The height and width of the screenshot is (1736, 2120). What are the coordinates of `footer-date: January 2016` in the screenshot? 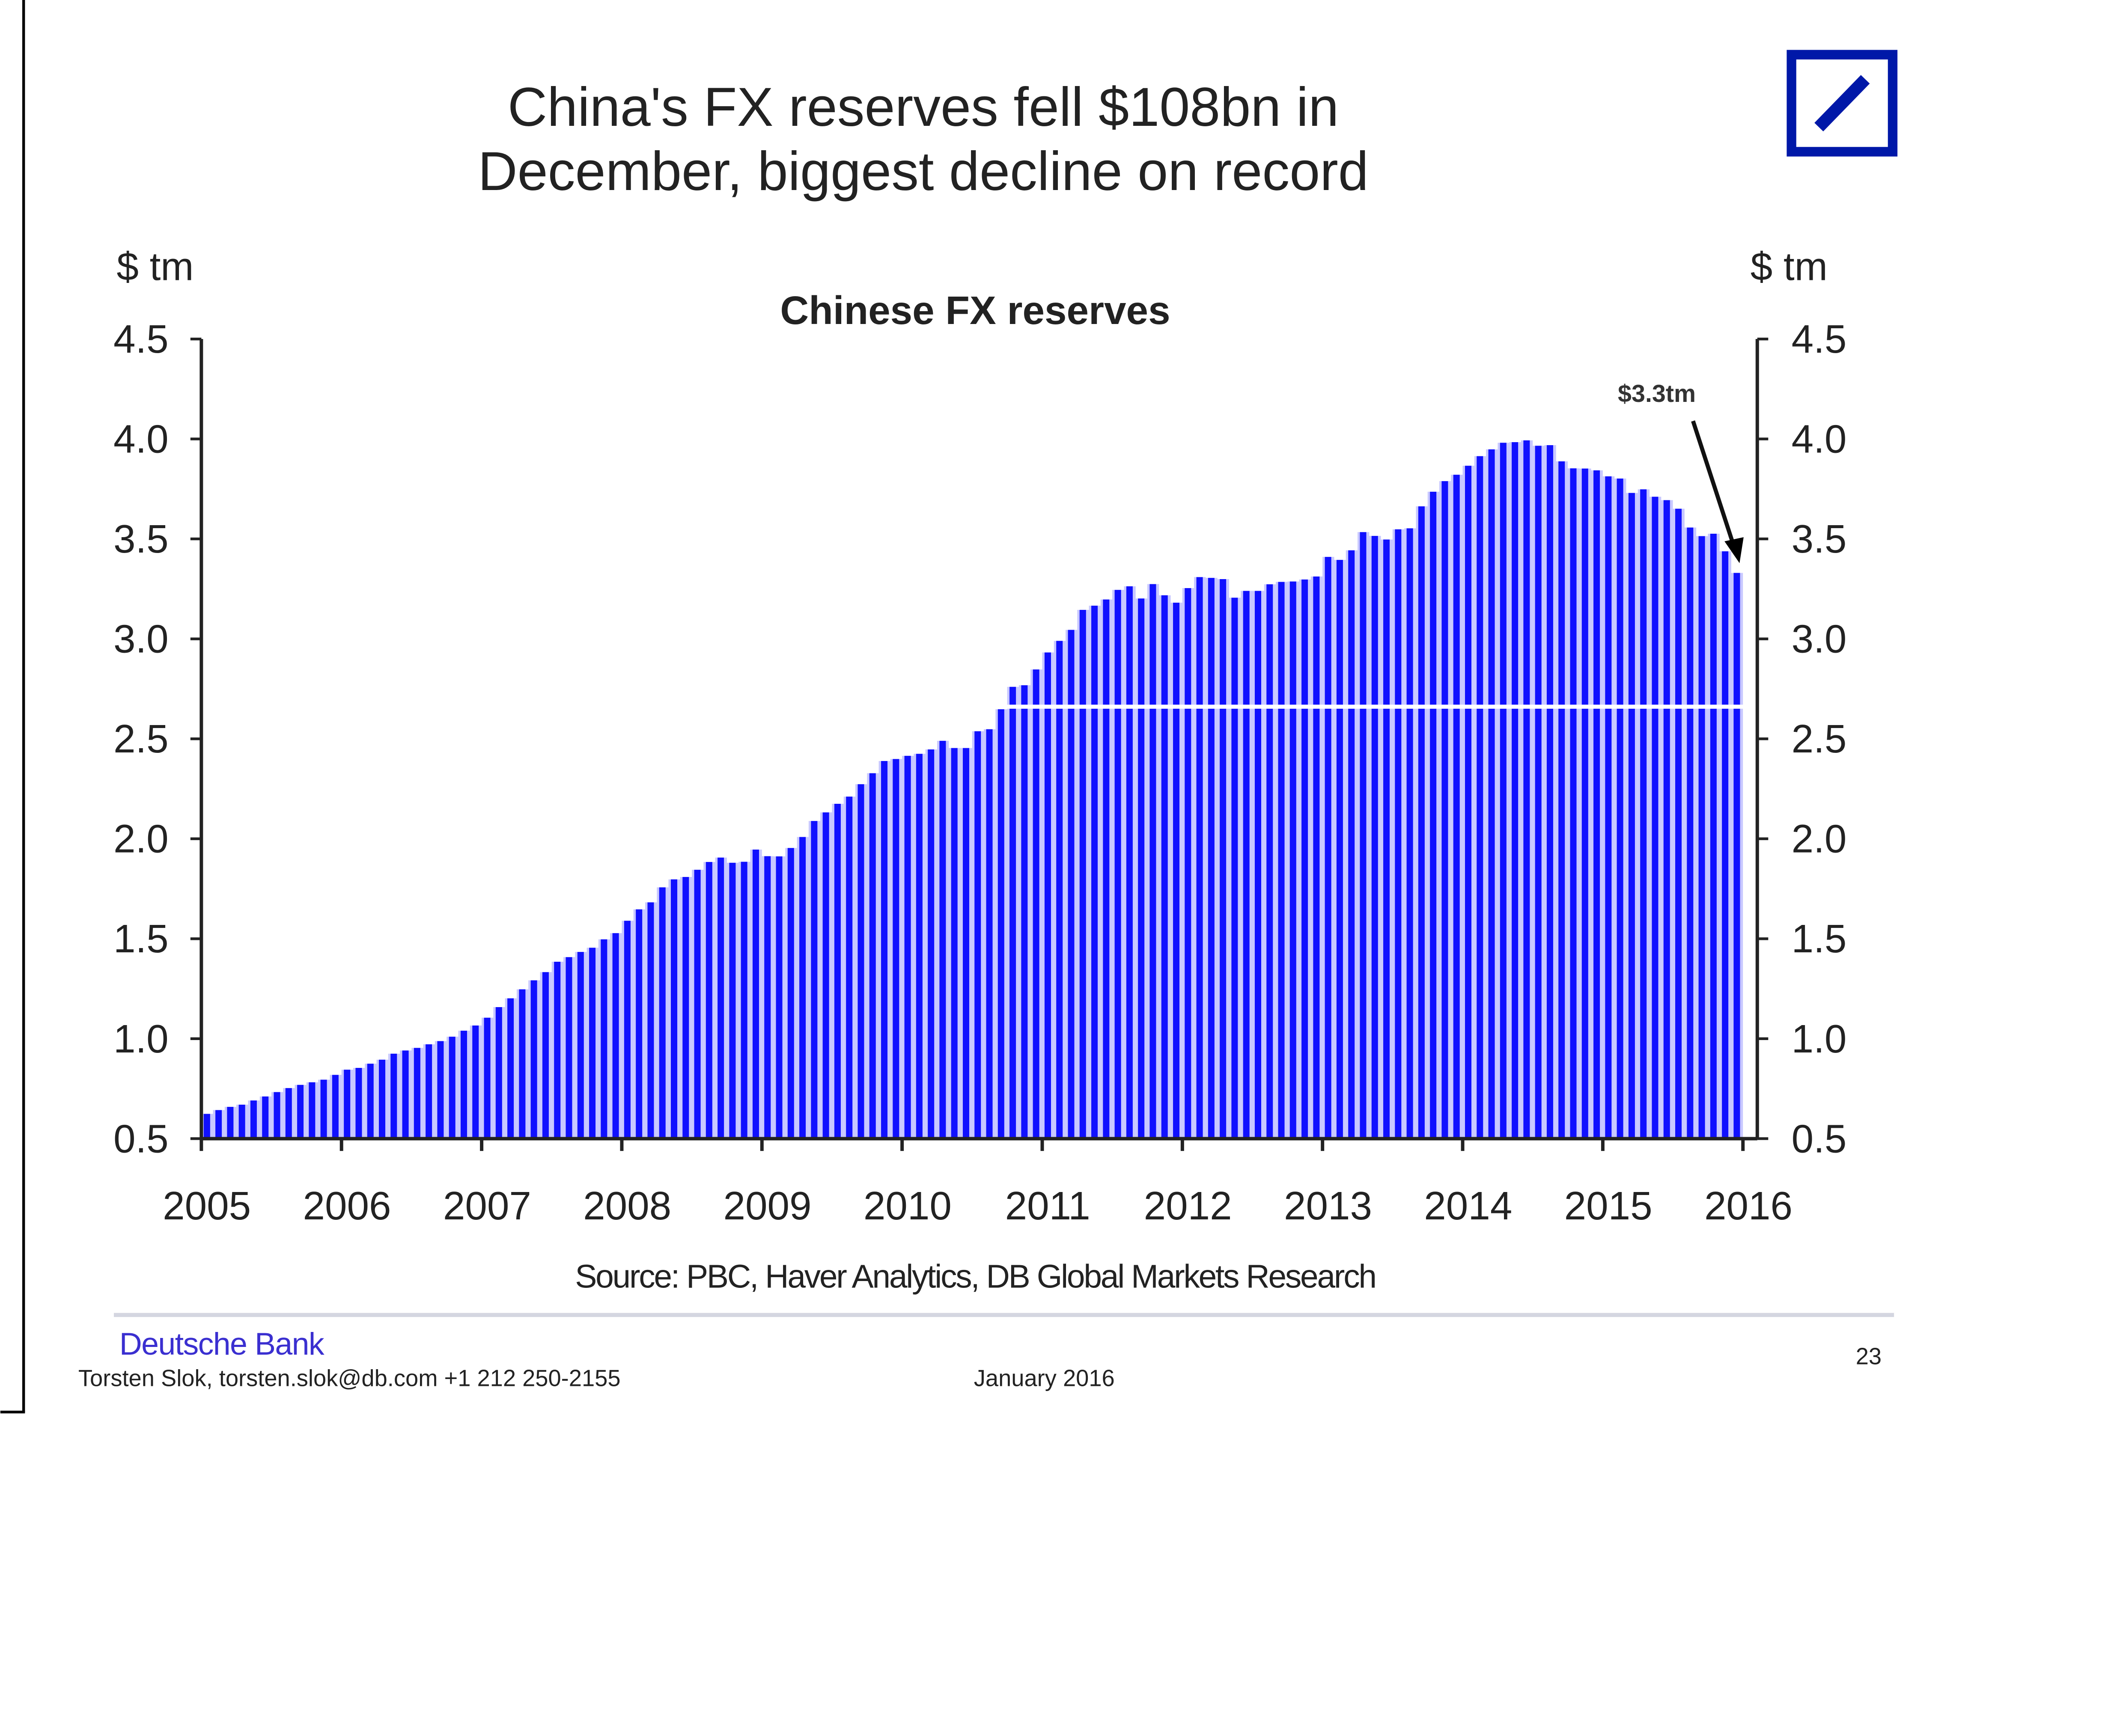 It's located at (1044, 1378).